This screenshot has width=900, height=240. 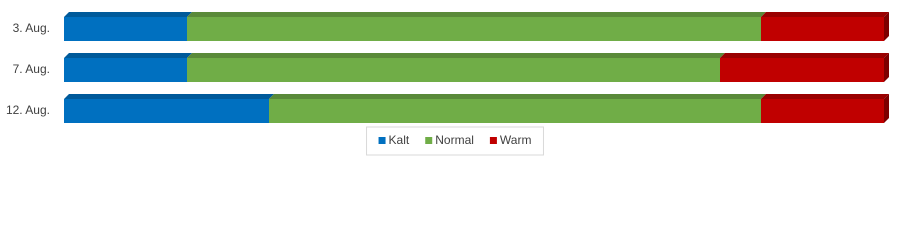 I want to click on y-tick-label: 12. Aug., so click(x=28, y=110).